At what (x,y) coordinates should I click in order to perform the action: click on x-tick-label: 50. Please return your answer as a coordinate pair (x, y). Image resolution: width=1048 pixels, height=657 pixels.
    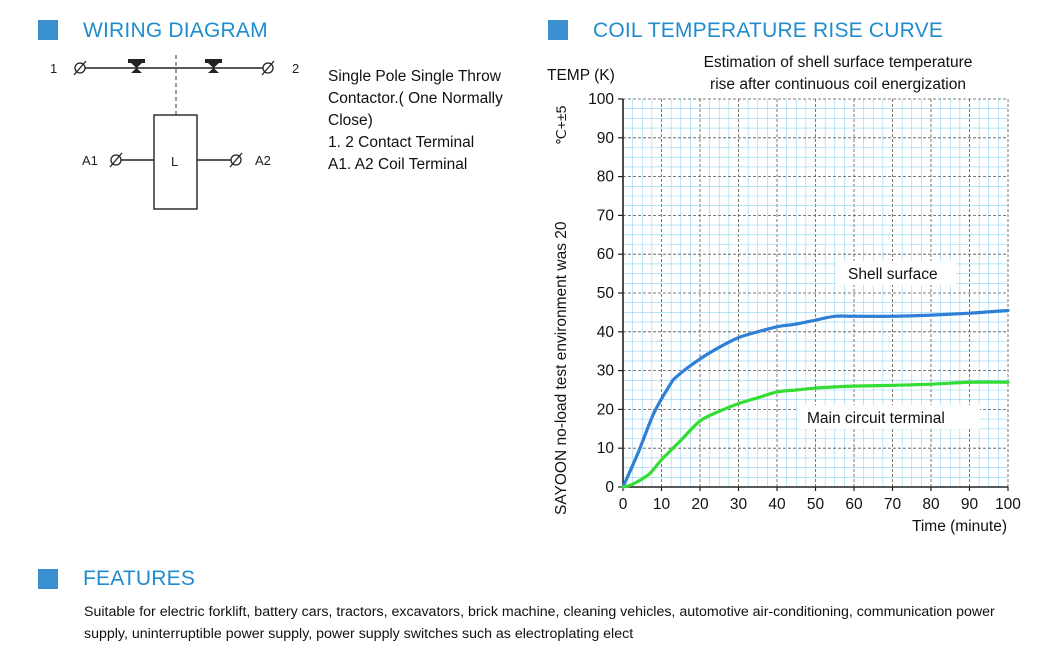
    Looking at the image, I should click on (816, 504).